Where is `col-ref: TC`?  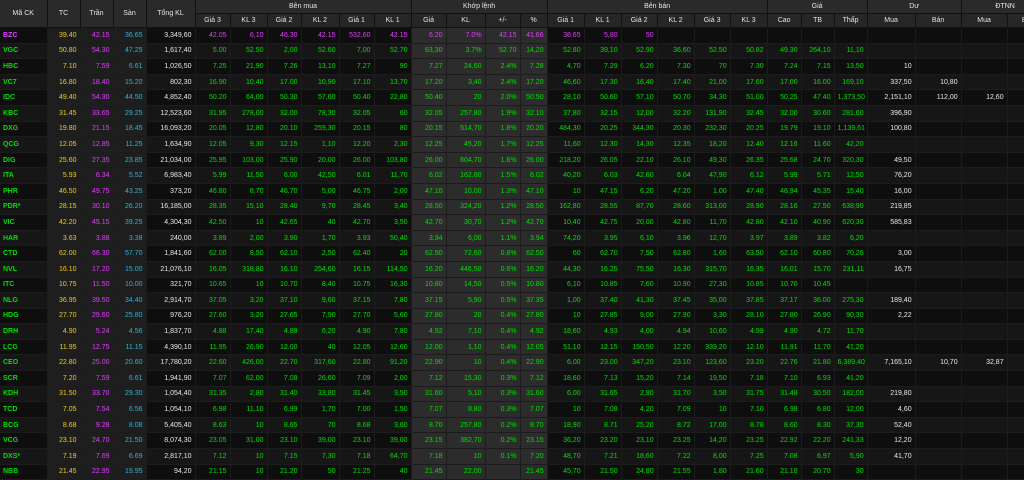
col-ref: TC is located at coordinates (64, 14).